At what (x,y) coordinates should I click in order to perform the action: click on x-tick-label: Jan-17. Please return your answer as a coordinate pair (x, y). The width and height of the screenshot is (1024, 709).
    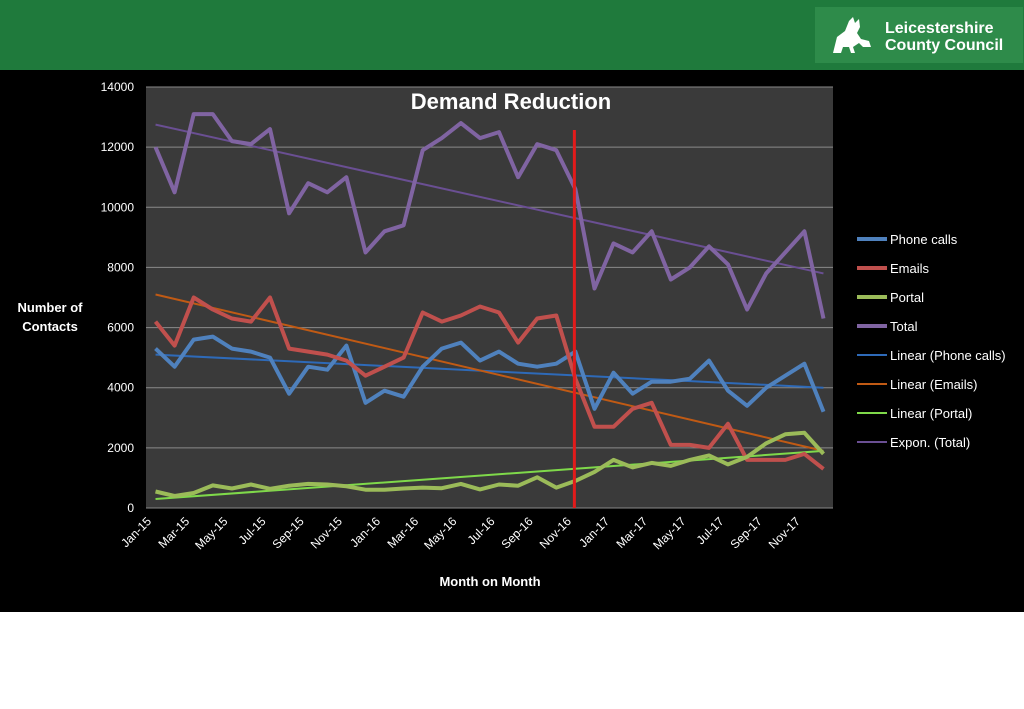
    Looking at the image, I should click on (594, 532).